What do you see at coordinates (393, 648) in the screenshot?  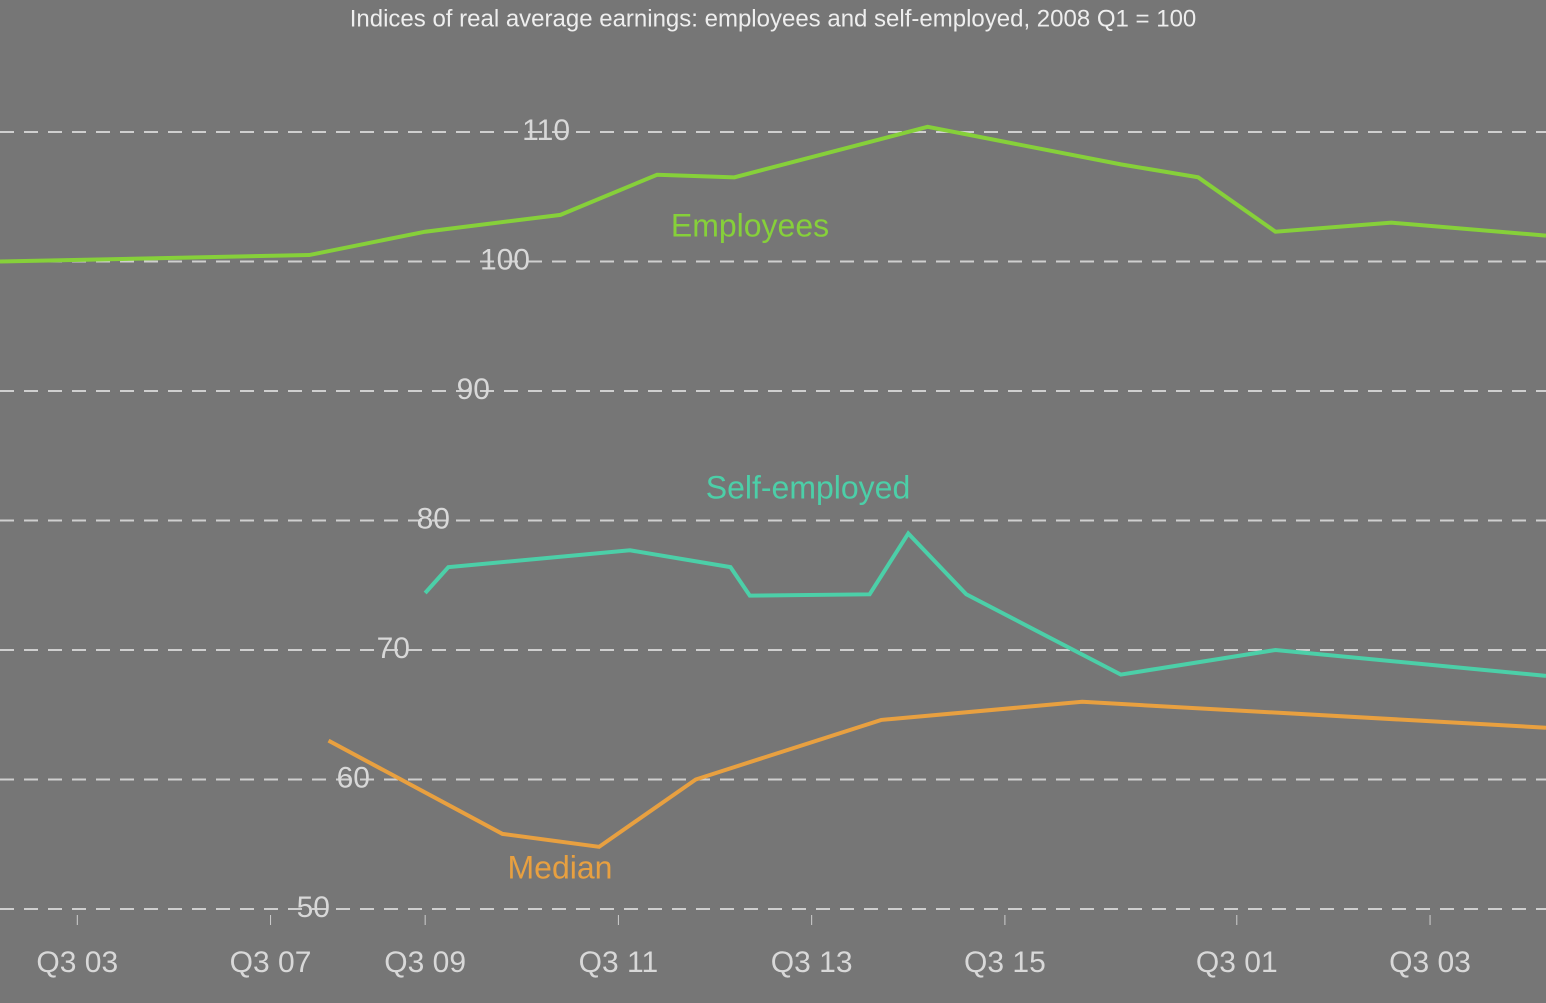 I see `y-tick-label: 70` at bounding box center [393, 648].